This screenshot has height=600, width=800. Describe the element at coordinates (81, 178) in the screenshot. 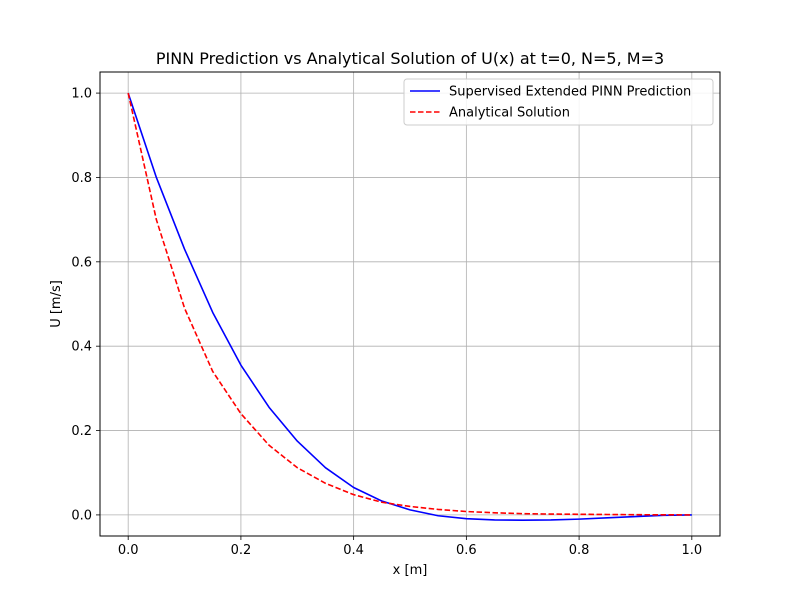

I see `y-tick-label: 0.8` at that location.